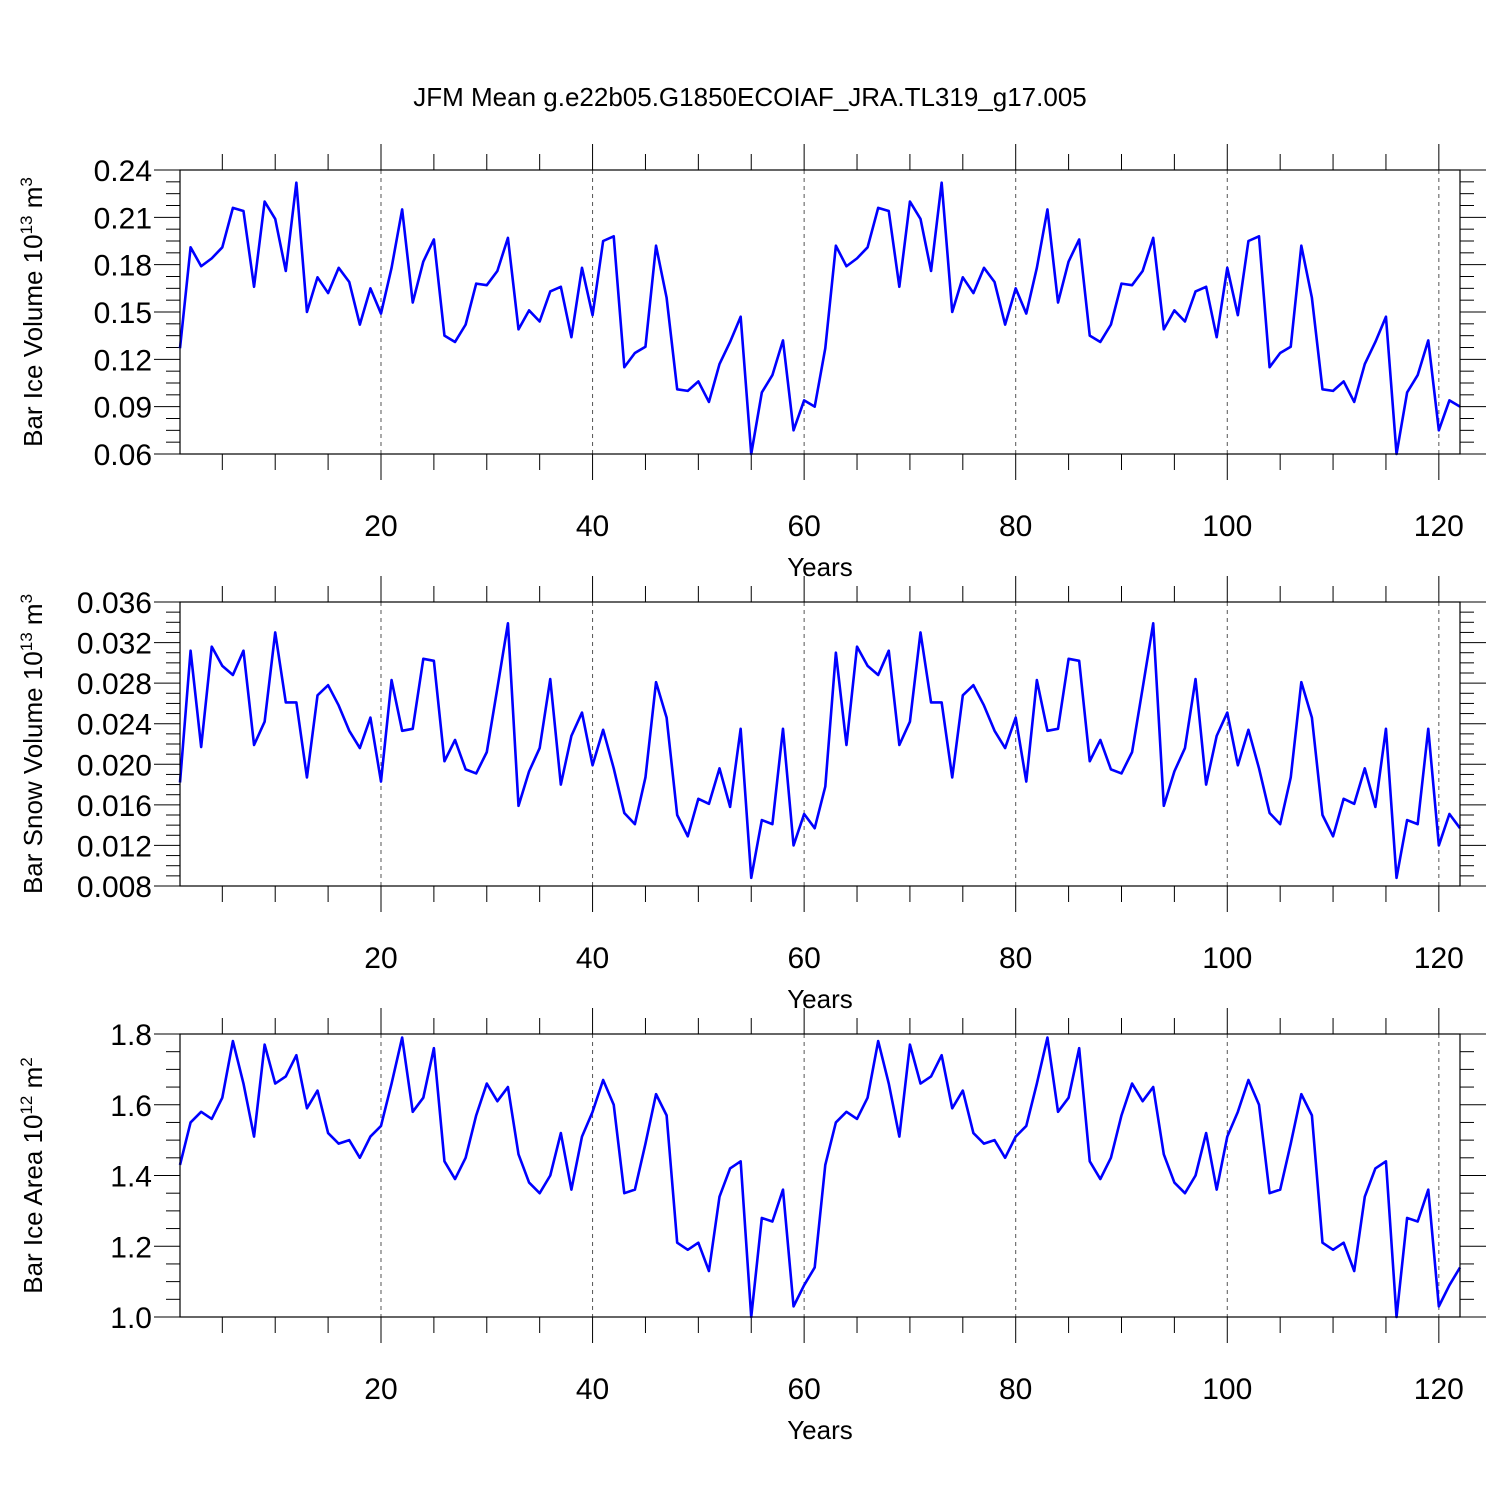 The height and width of the screenshot is (1500, 1500). Describe the element at coordinates (114, 765) in the screenshot. I see `y-tick-label: 0.020` at that location.